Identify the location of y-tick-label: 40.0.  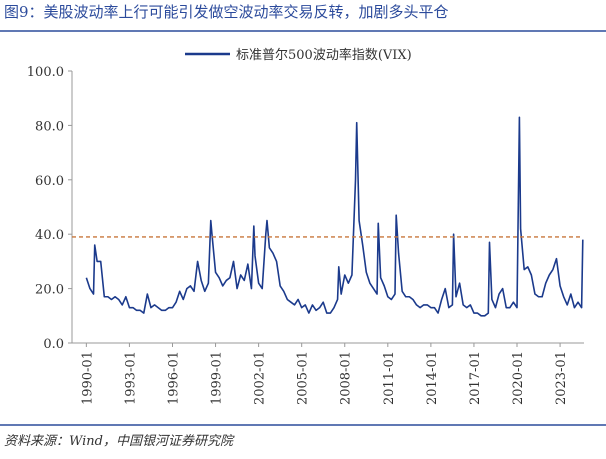
(49, 235).